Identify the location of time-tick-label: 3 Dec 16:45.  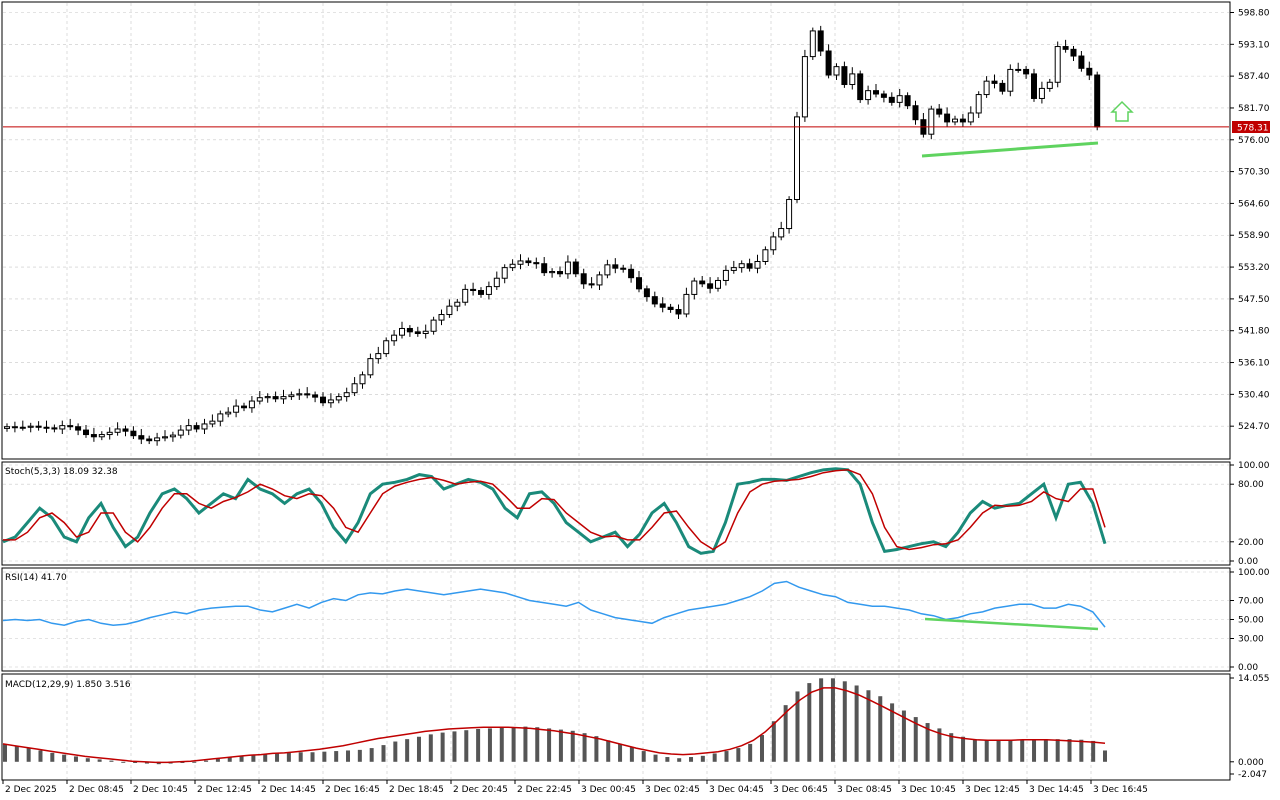
(1120, 790).